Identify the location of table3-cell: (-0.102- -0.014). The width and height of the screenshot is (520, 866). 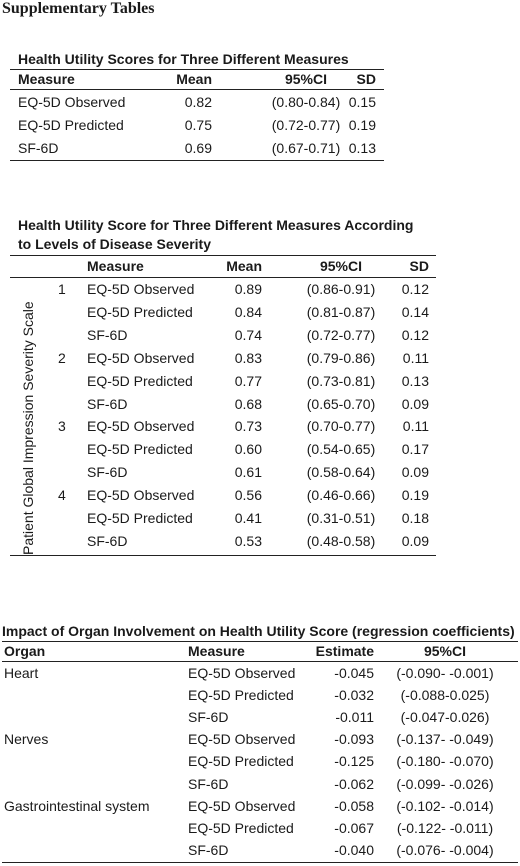
(445, 805).